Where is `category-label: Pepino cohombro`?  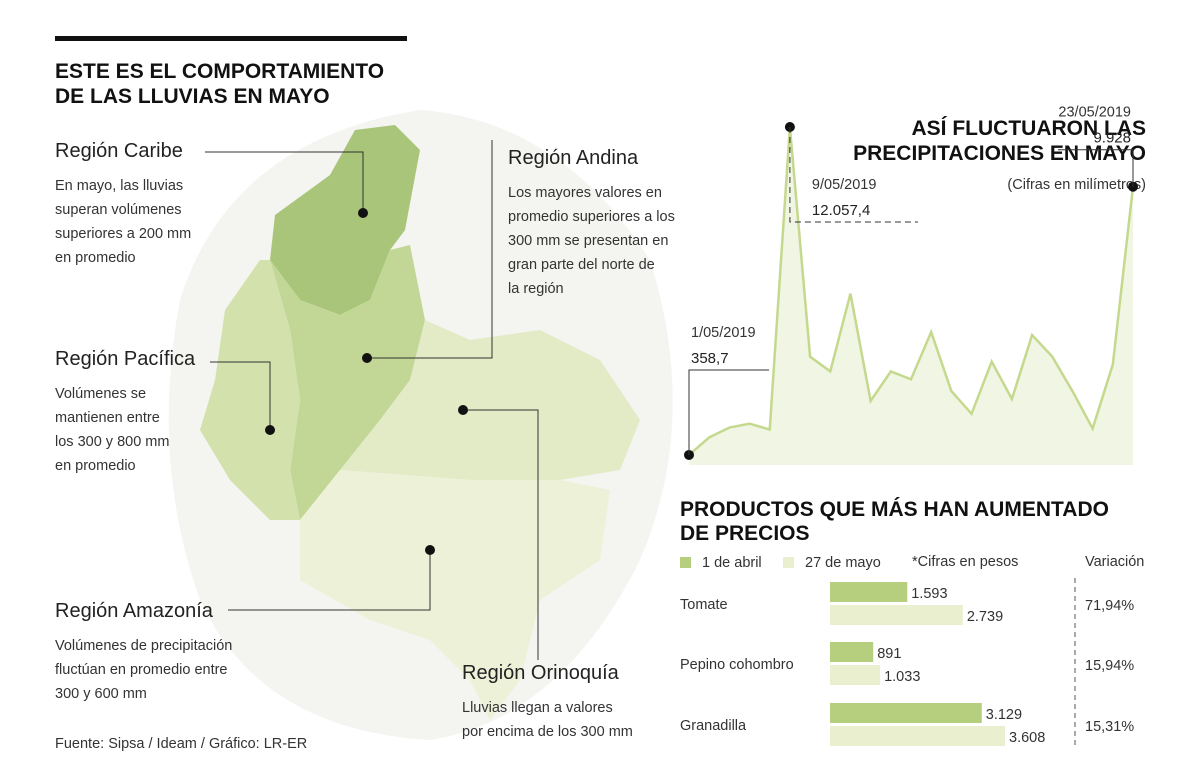
category-label: Pepino cohombro is located at coordinates (737, 665).